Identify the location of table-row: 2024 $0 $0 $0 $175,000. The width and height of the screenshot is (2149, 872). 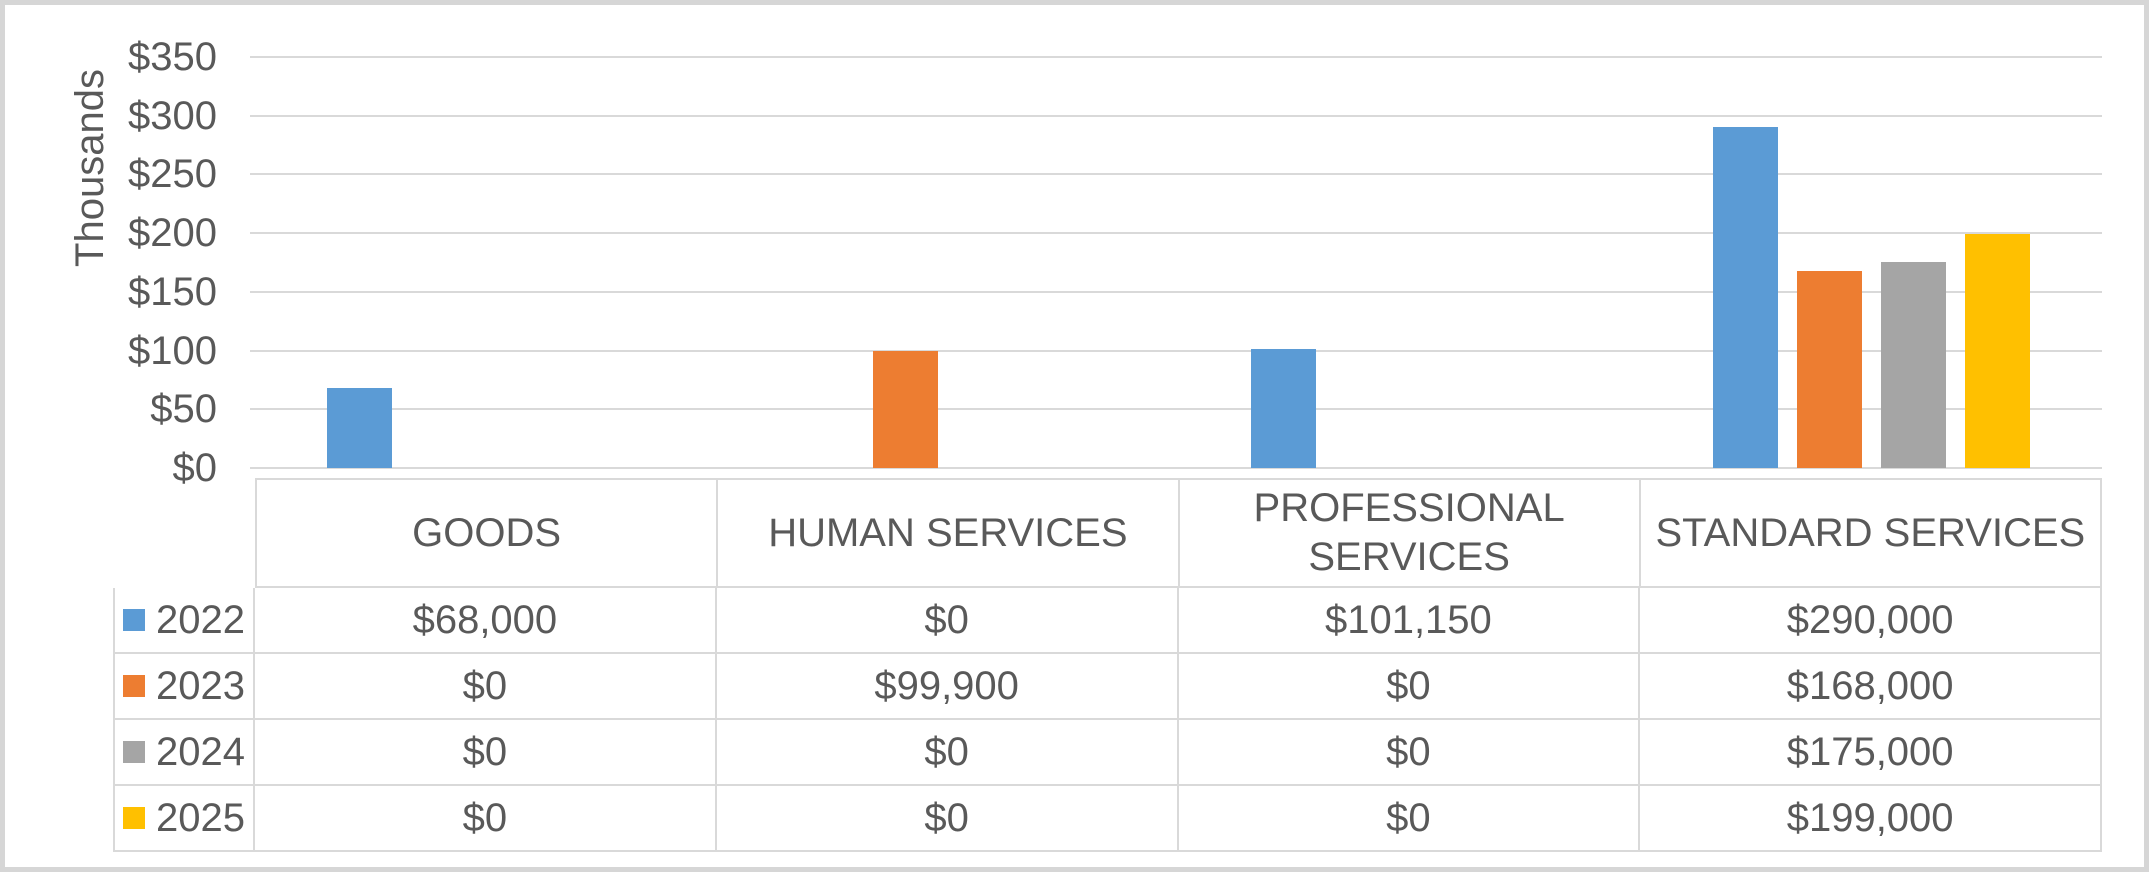
(1107, 753).